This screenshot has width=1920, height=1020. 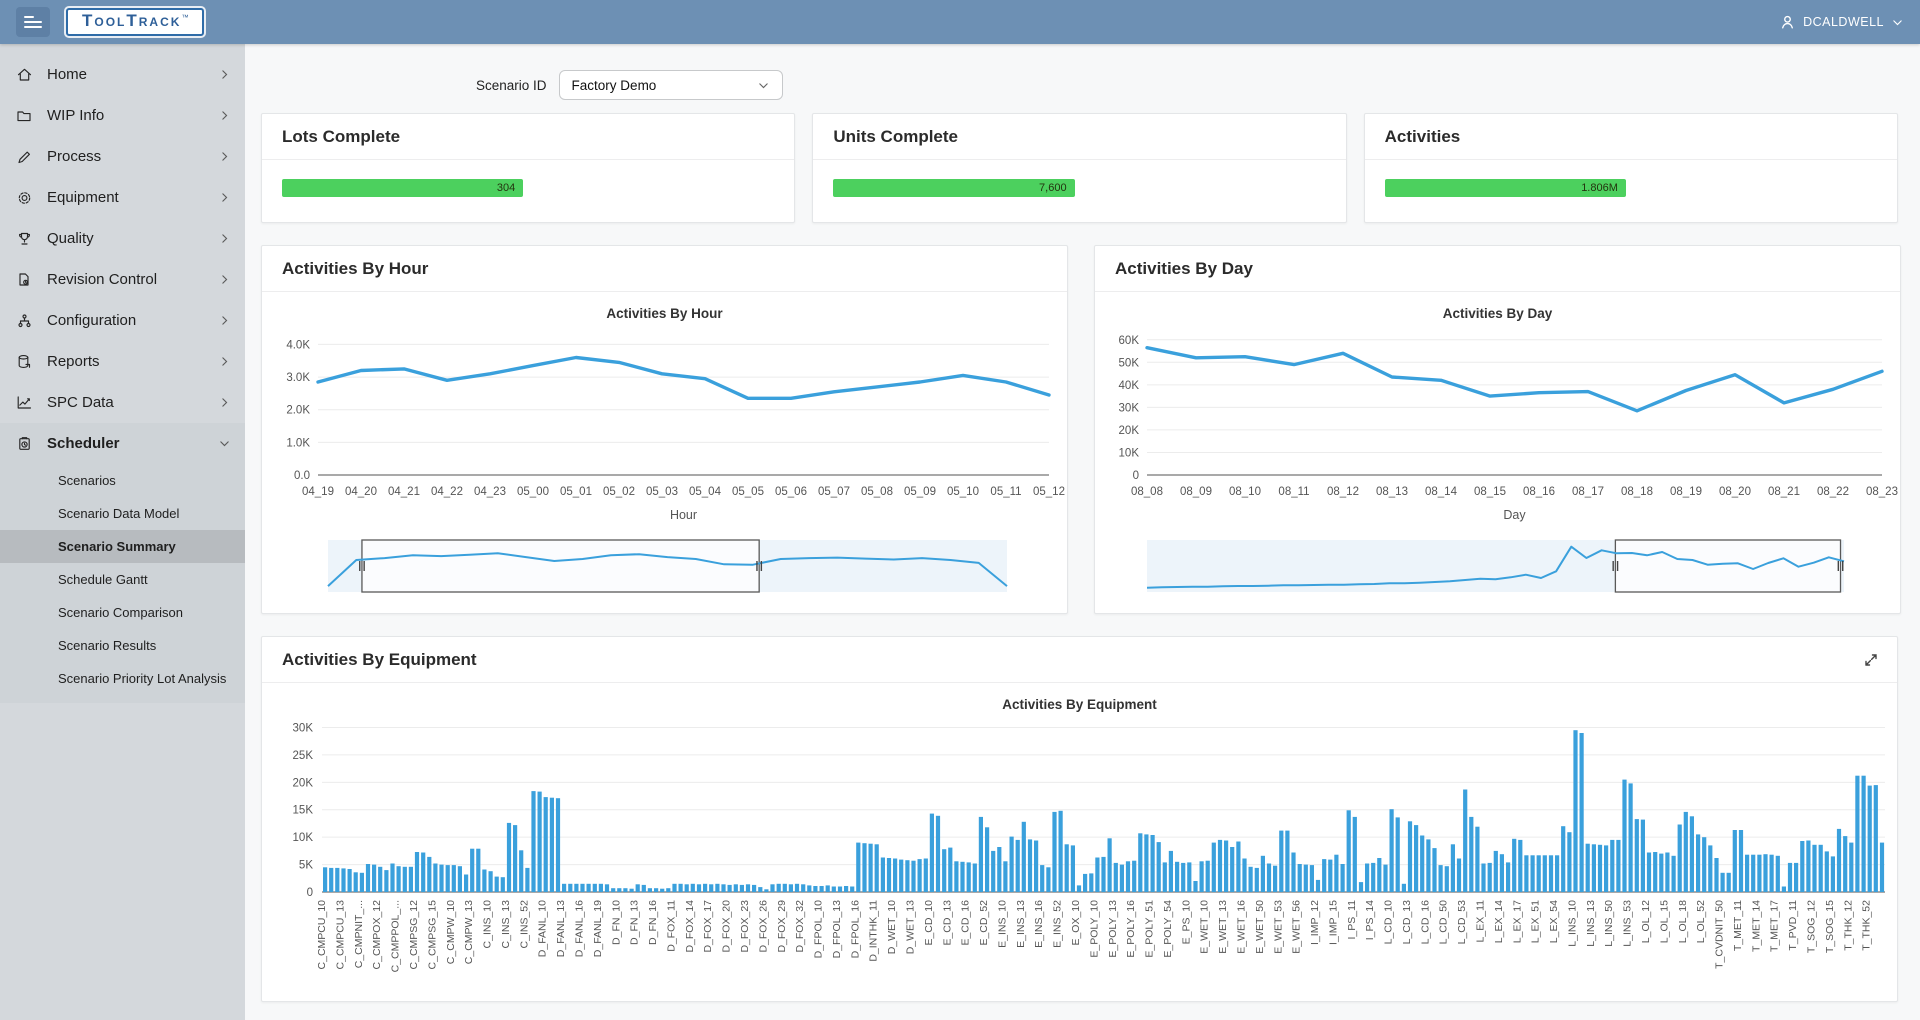 What do you see at coordinates (404, 492) in the screenshot?
I see `x-tick-label: 04_21` at bounding box center [404, 492].